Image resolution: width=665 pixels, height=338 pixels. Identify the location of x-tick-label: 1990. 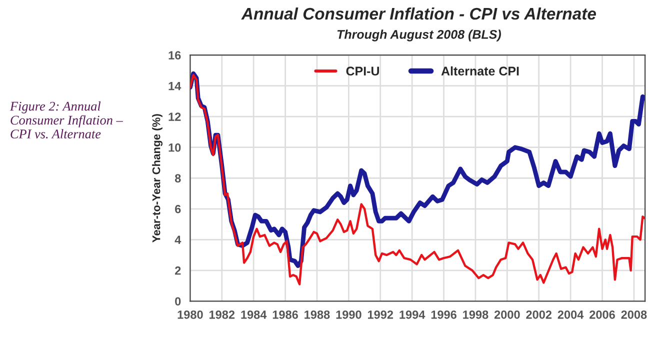
(349, 314).